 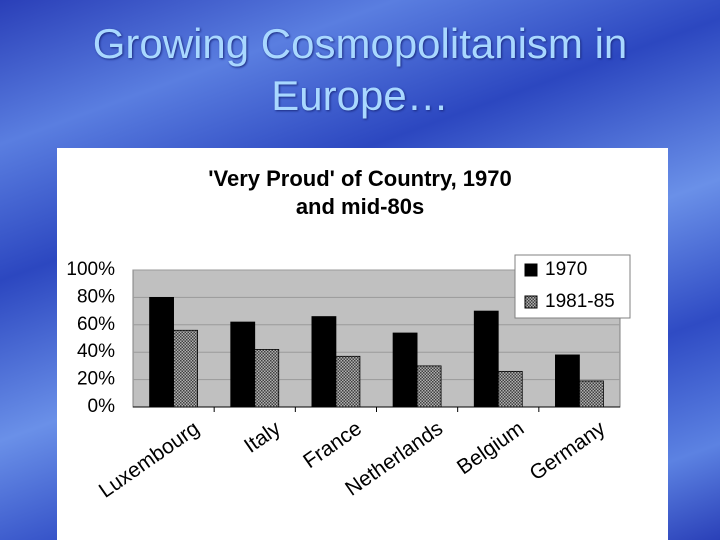 What do you see at coordinates (580, 301) in the screenshot?
I see `legend-label: 1981-85` at bounding box center [580, 301].